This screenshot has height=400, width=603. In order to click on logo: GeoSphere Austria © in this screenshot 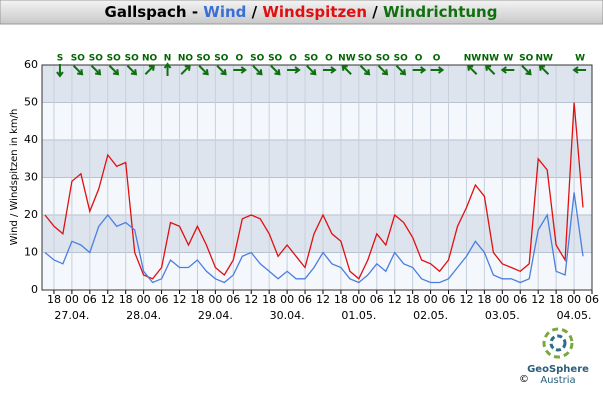, I will do `click(554, 356)`.